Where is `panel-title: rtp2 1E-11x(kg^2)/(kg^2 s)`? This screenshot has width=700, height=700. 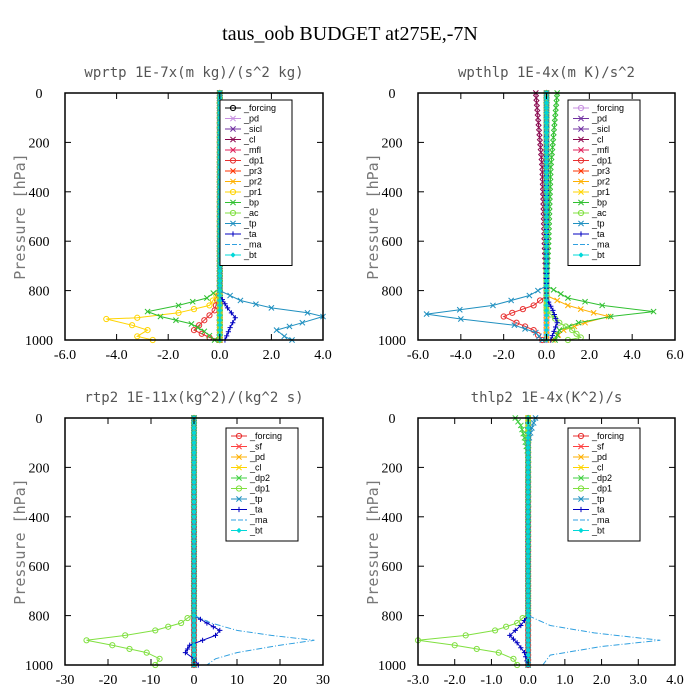
panel-title: rtp2 1E-11x(kg^2)/(kg^2 s) is located at coordinates (193, 398).